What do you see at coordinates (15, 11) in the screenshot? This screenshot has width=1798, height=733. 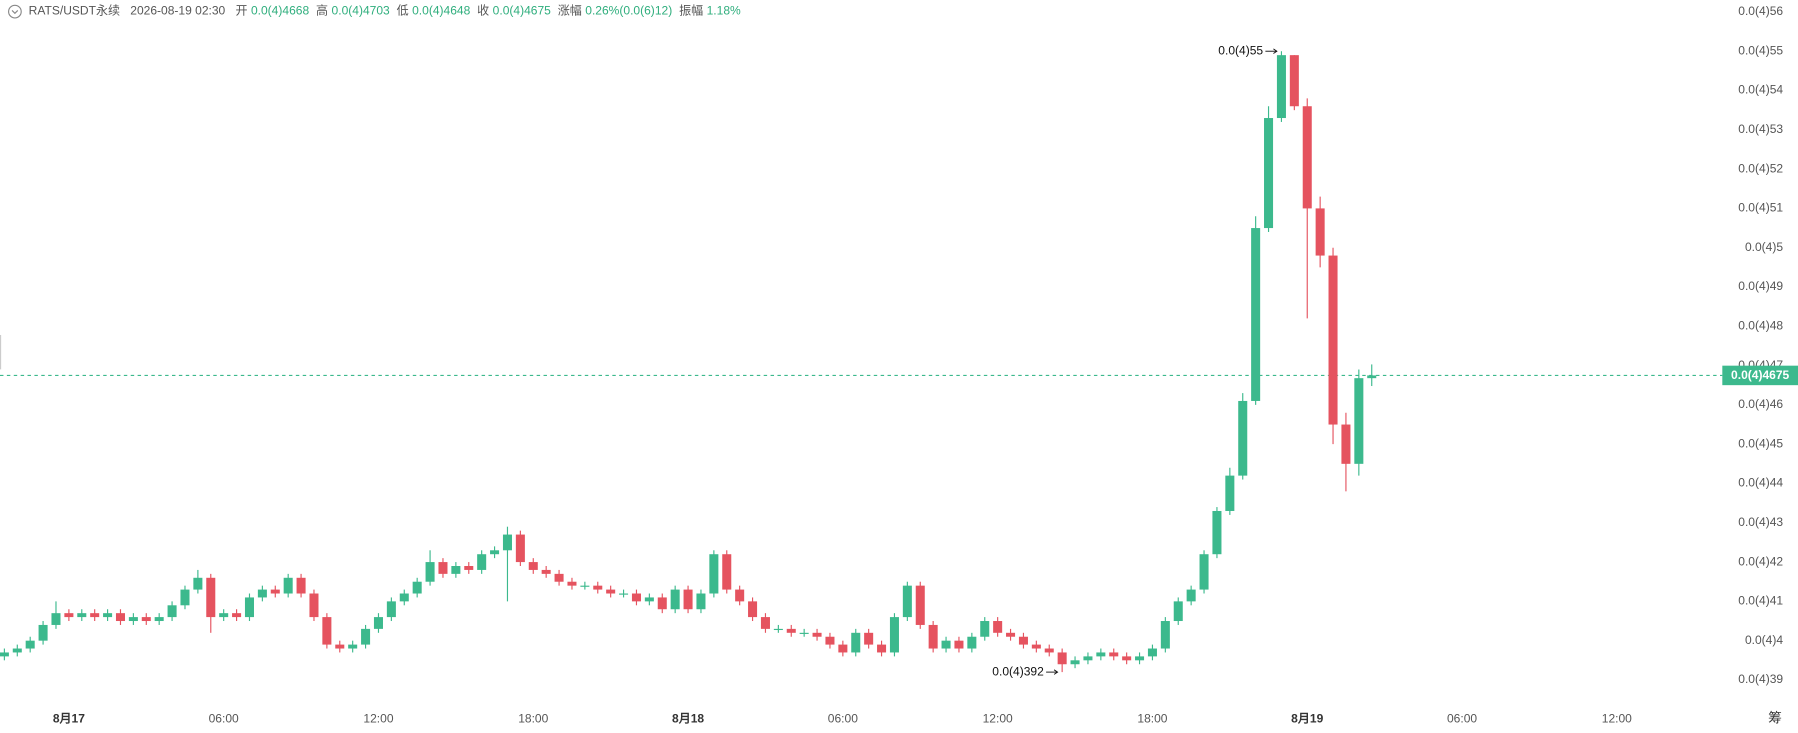 I see `collapse-icon` at bounding box center [15, 11].